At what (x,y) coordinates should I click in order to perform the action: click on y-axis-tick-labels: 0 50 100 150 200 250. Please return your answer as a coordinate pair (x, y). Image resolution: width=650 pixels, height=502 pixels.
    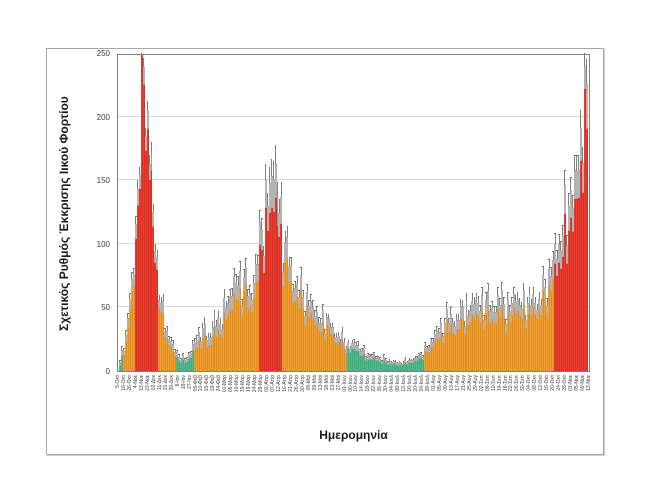
    Looking at the image, I should click on (99, 212).